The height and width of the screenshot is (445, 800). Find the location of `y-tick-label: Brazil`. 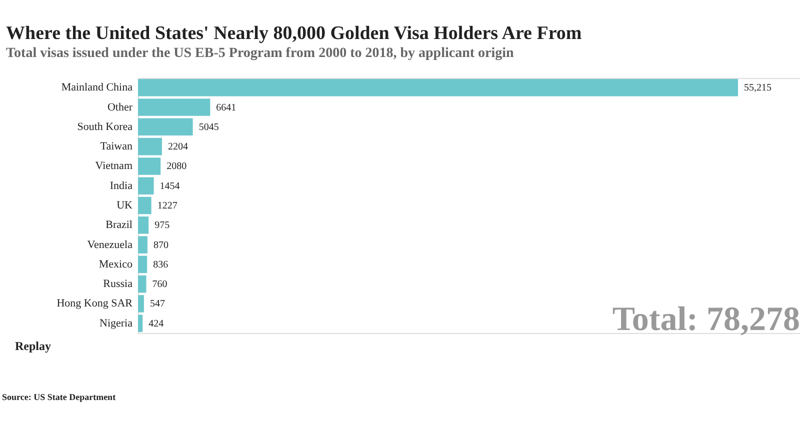

y-tick-label: Brazil is located at coordinates (119, 225).